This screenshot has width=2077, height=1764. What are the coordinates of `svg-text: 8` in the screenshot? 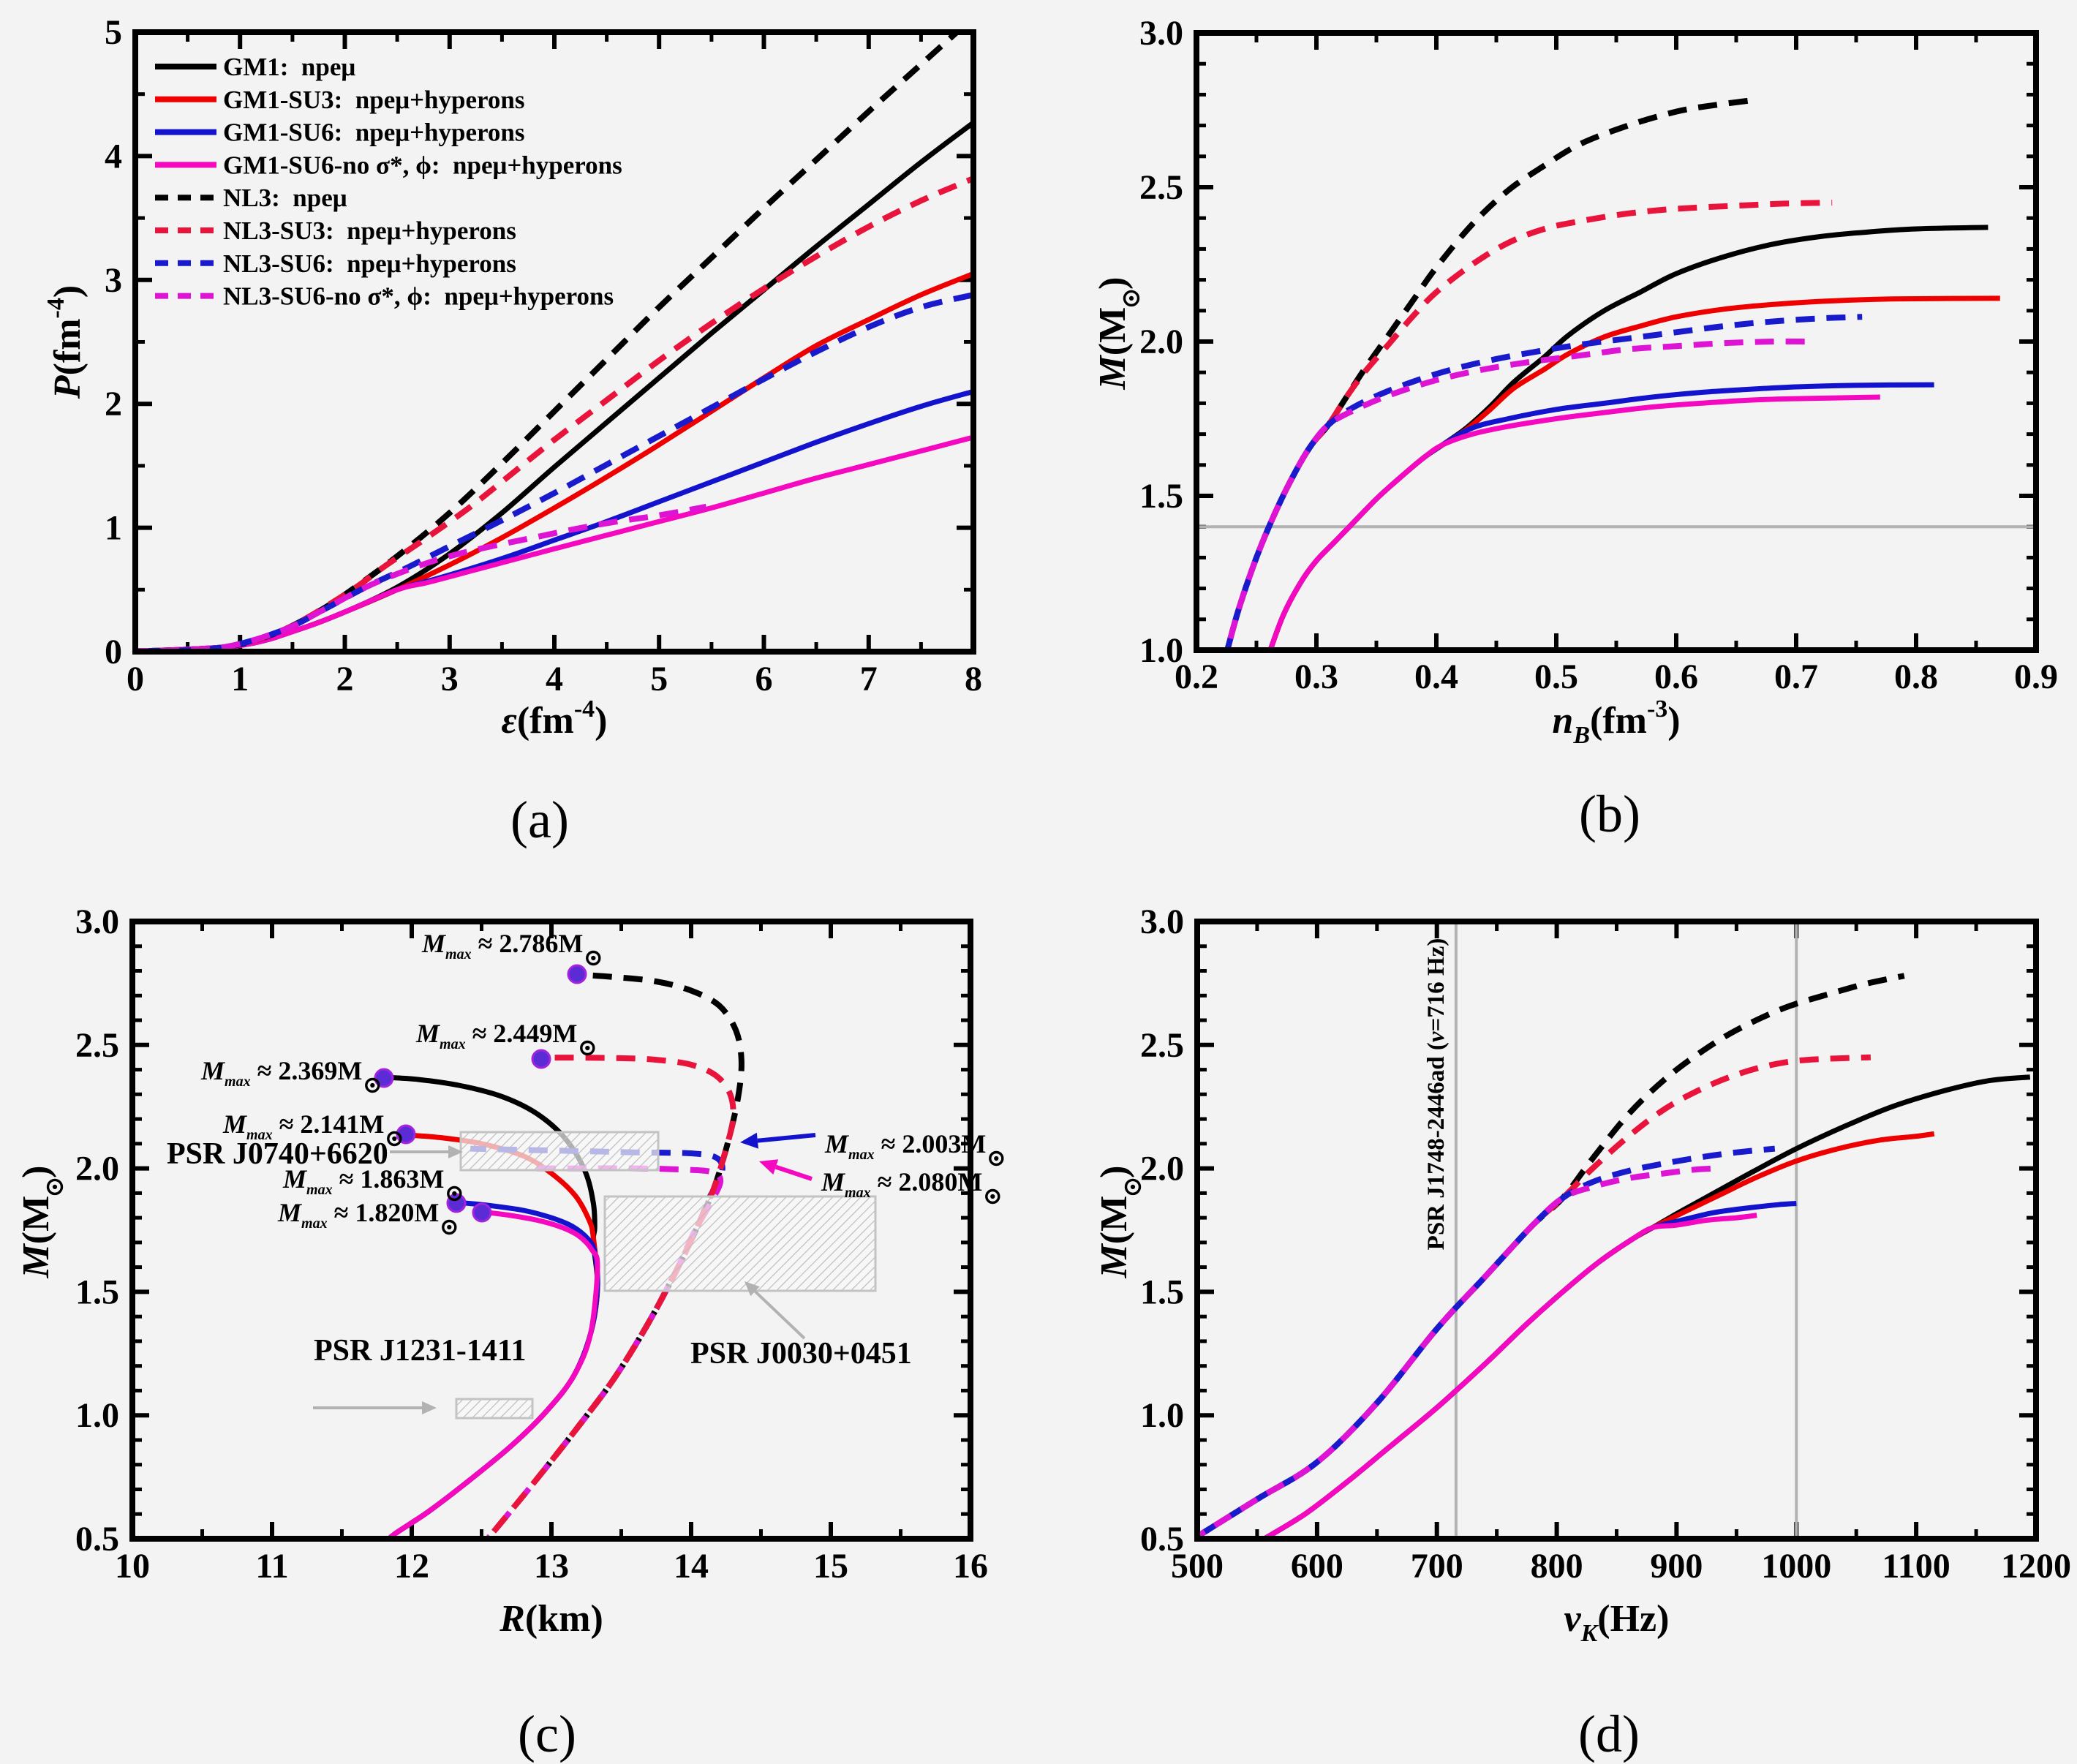 It's located at (974, 679).